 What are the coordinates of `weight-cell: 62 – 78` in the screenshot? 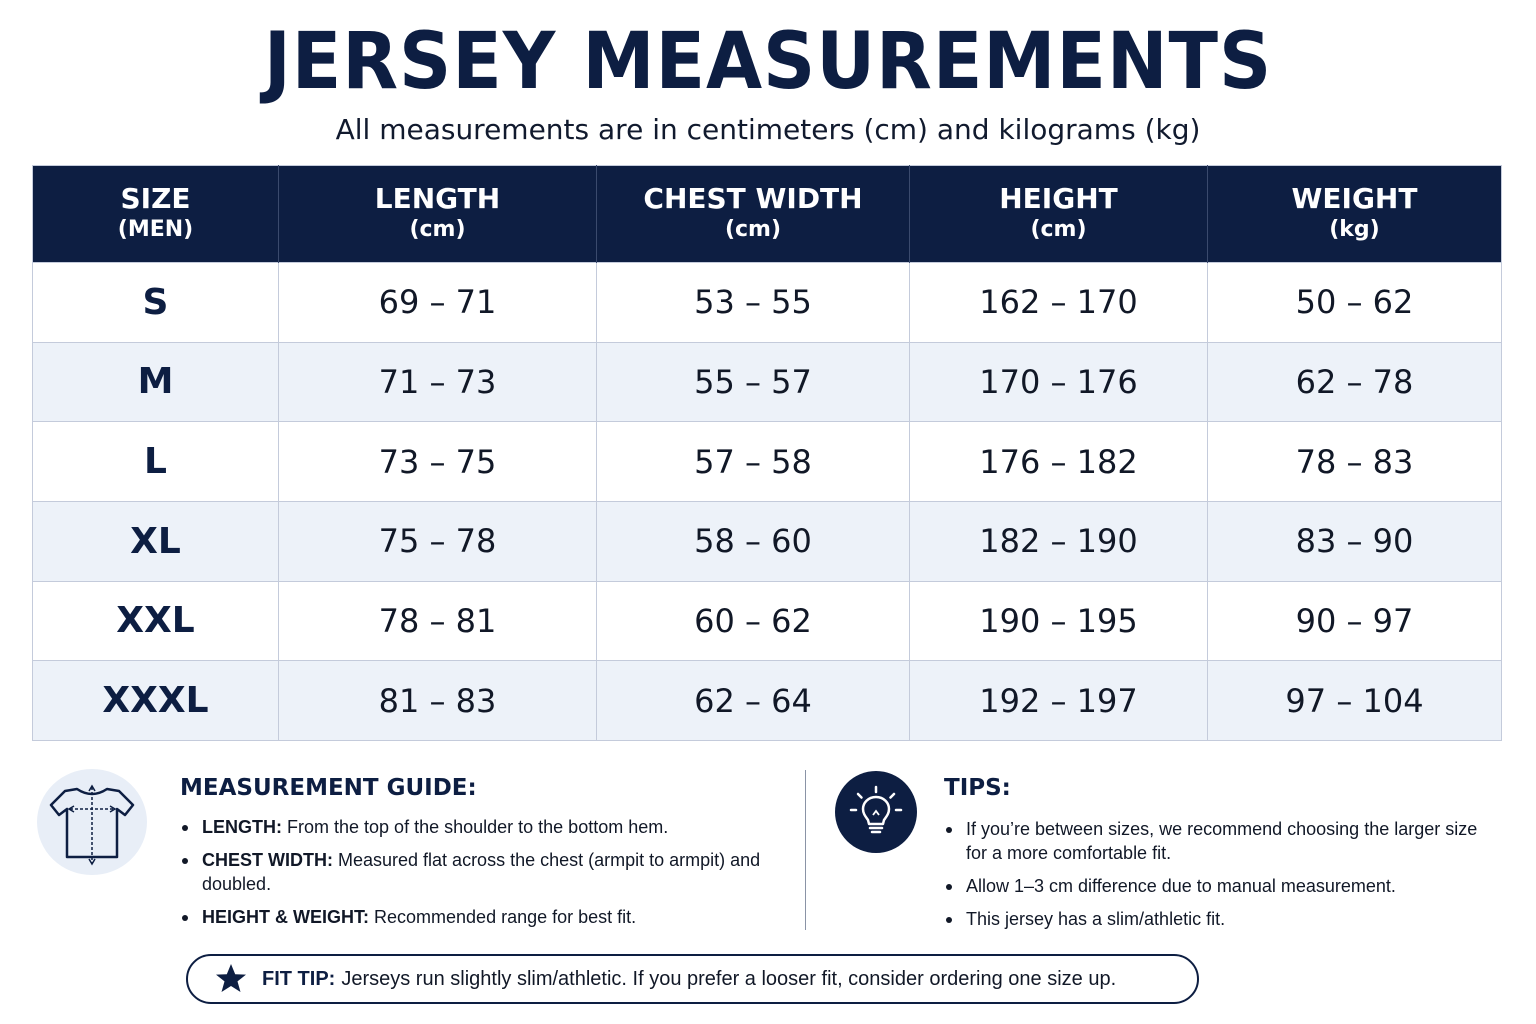 It's located at (1354, 381).